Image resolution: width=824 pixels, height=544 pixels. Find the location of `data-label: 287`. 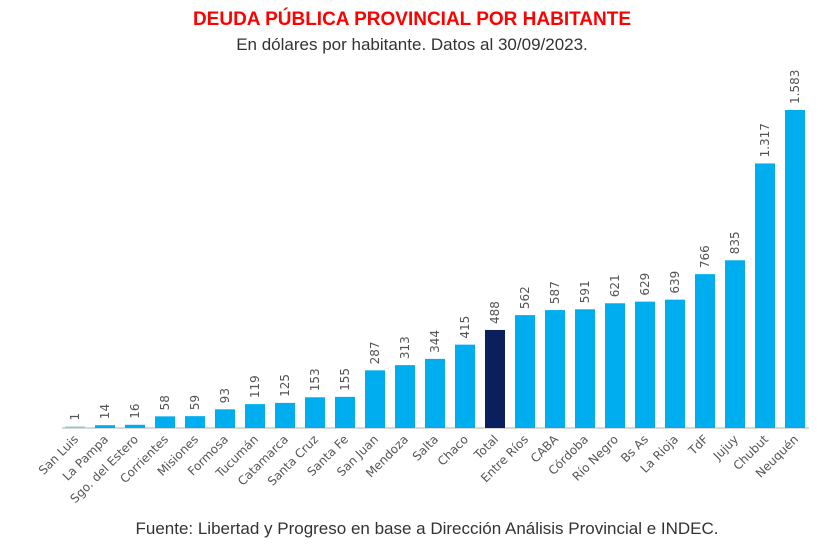

data-label: 287 is located at coordinates (375, 352).